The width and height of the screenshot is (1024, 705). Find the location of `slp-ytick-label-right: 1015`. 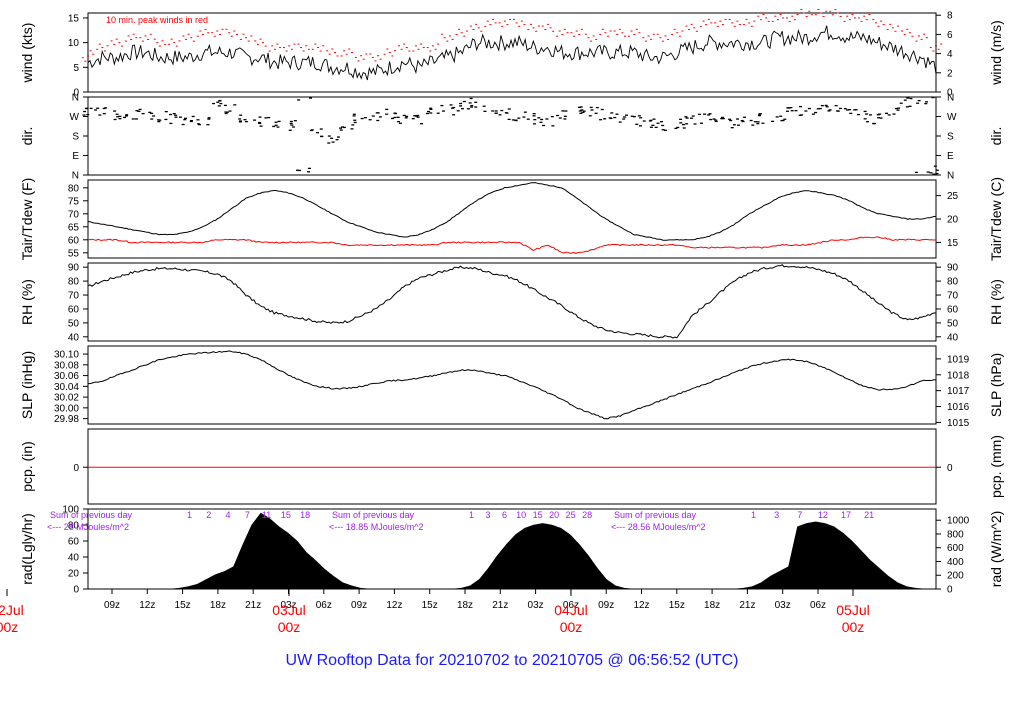

slp-ytick-label-right: 1015 is located at coordinates (958, 423).